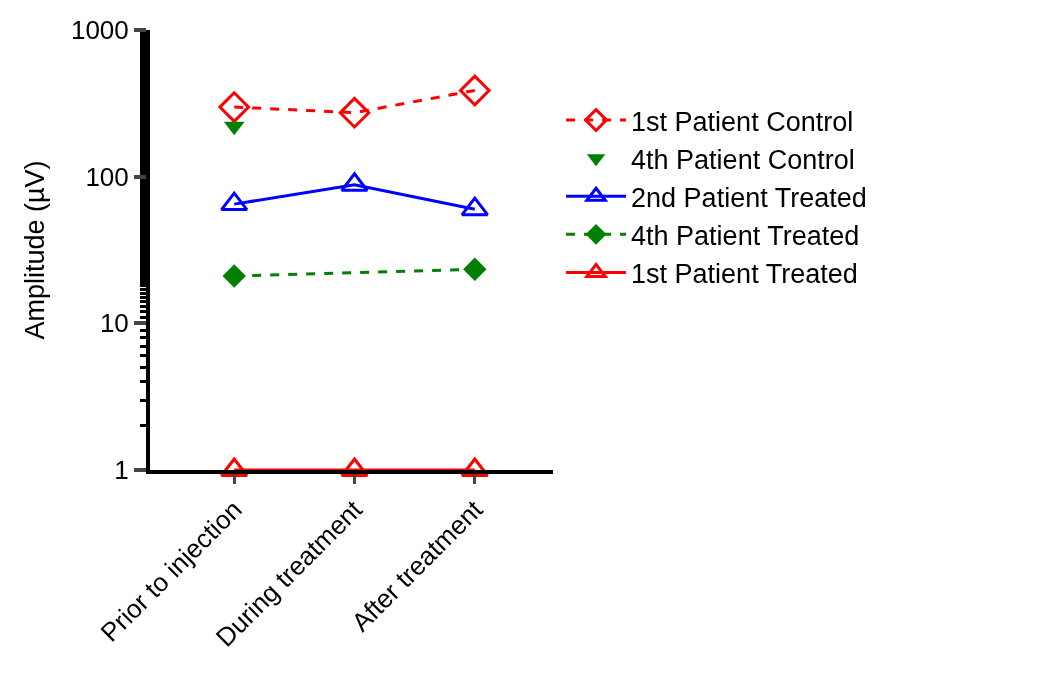  I want to click on legend-label: 4th Patient Treated, so click(745, 235).